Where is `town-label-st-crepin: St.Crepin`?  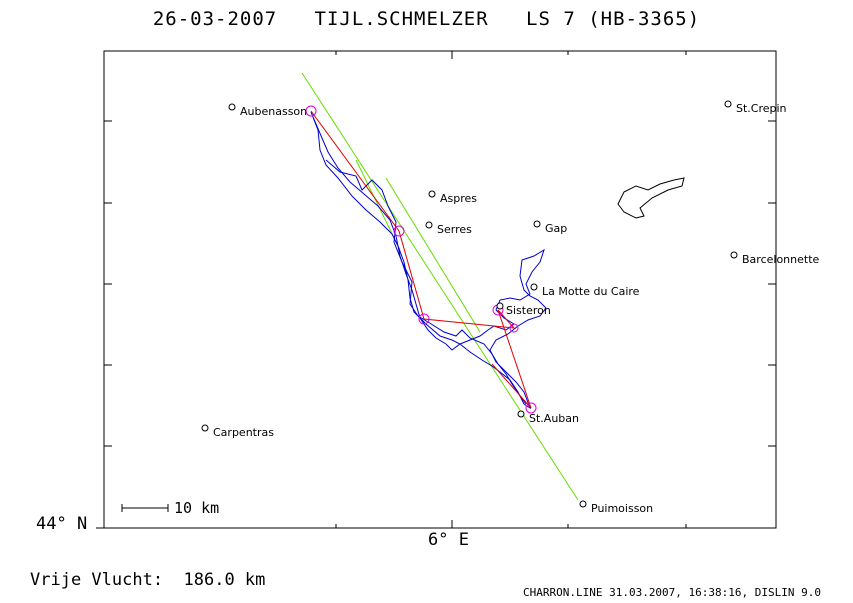
town-label-st-crepin: St.Crepin is located at coordinates (761, 108).